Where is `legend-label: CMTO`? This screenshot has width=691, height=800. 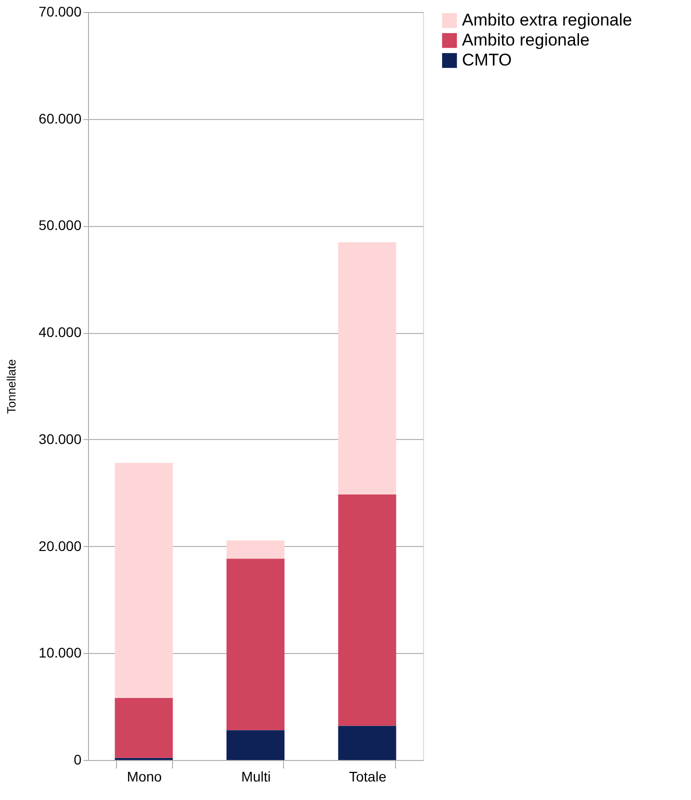 legend-label: CMTO is located at coordinates (487, 60).